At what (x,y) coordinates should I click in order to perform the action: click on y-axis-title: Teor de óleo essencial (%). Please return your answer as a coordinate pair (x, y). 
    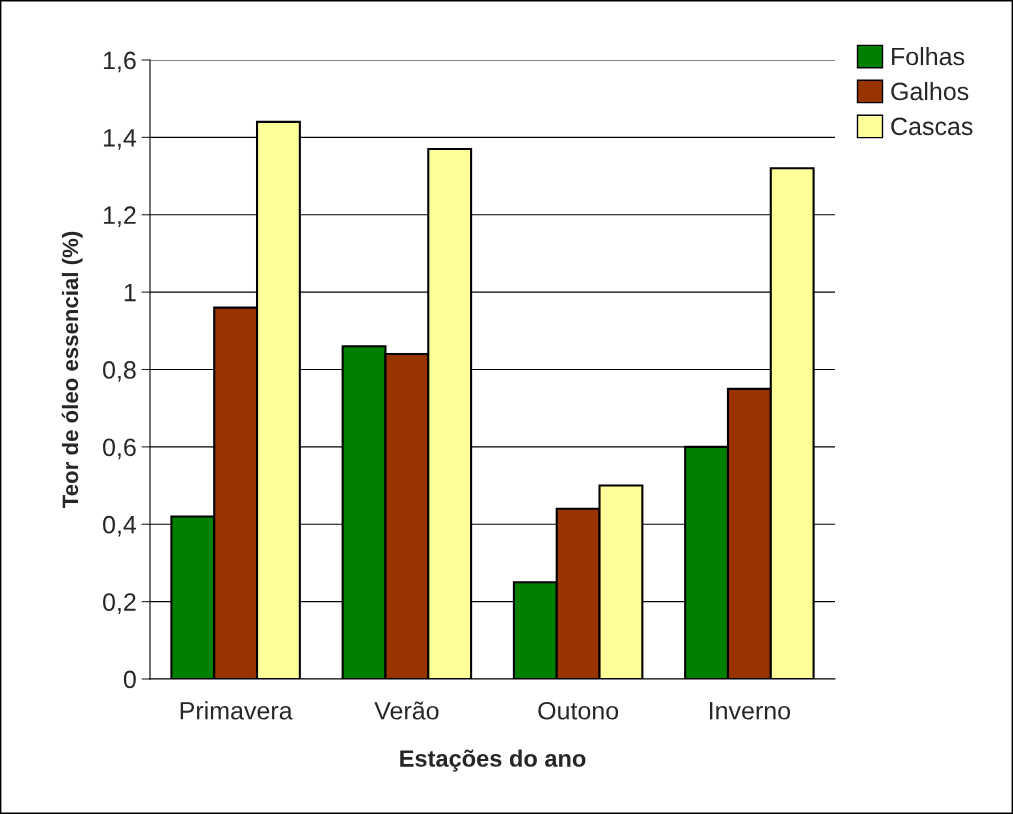
    Looking at the image, I should click on (72, 369).